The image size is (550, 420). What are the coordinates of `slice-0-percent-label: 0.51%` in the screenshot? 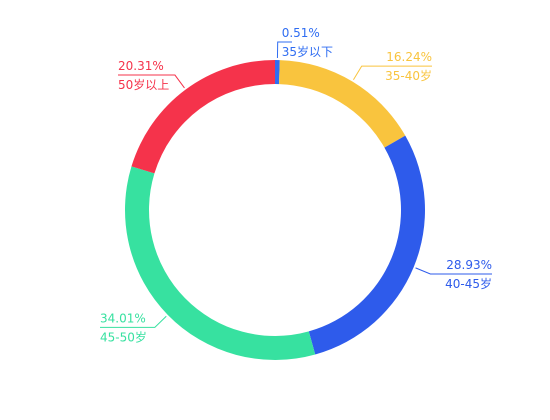 It's located at (301, 33).